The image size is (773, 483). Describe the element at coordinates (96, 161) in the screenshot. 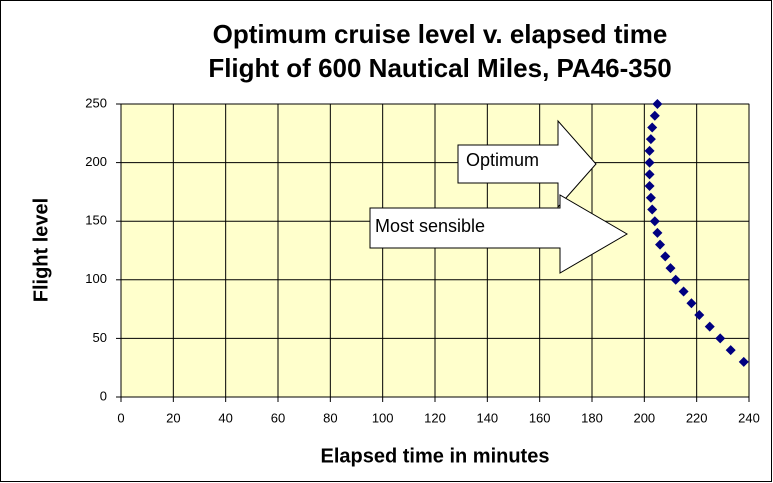

I see `y-tick-label: 200` at that location.